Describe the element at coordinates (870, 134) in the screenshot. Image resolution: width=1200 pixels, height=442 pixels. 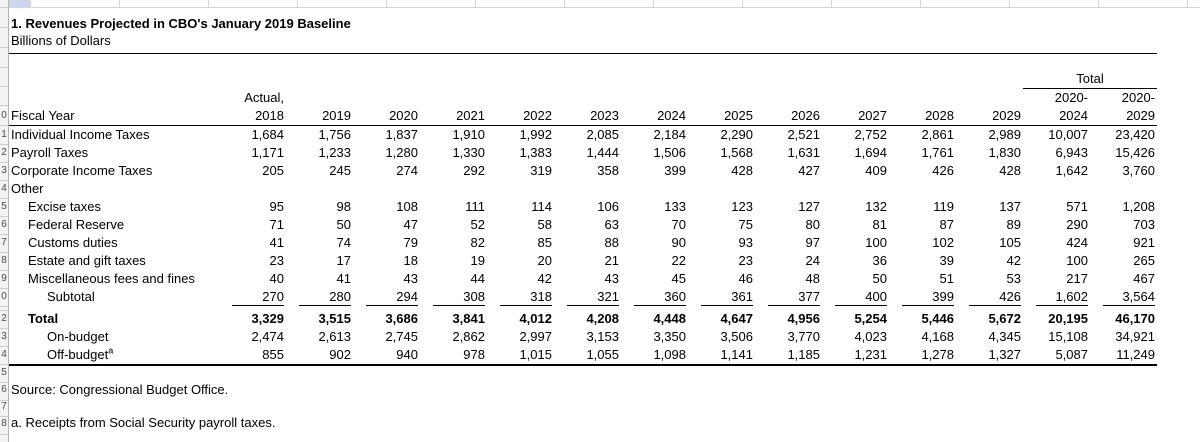
I see `cell: 2,752` at that location.